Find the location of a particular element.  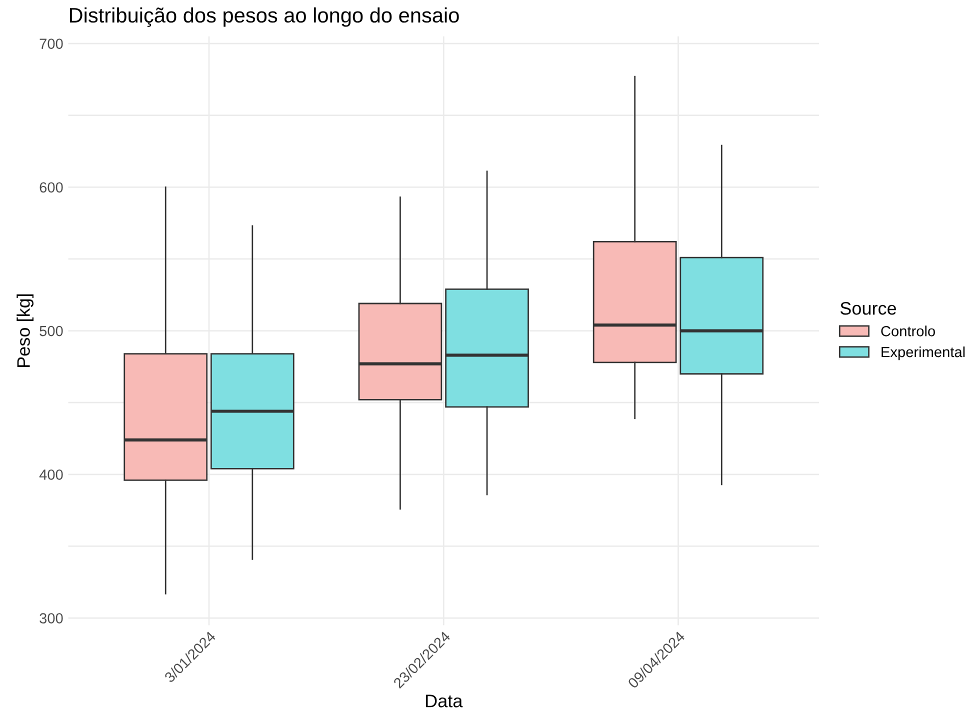

y-tick-label: 700 is located at coordinates (51, 43).